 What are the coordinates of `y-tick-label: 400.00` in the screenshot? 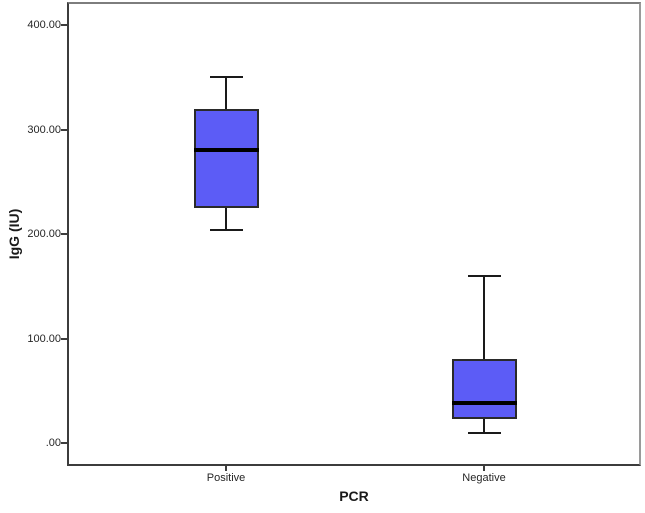 It's located at (44, 25).